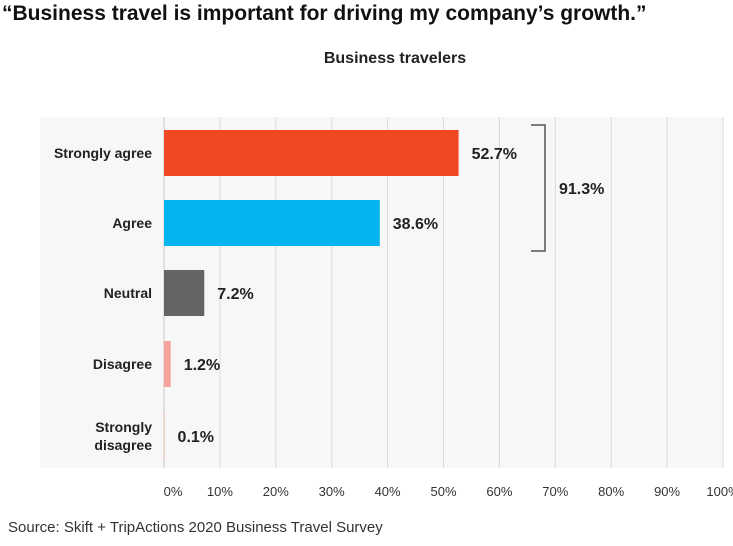 This screenshot has width=733, height=546. What do you see at coordinates (611, 491) in the screenshot?
I see `x-tick-label: 80%` at bounding box center [611, 491].